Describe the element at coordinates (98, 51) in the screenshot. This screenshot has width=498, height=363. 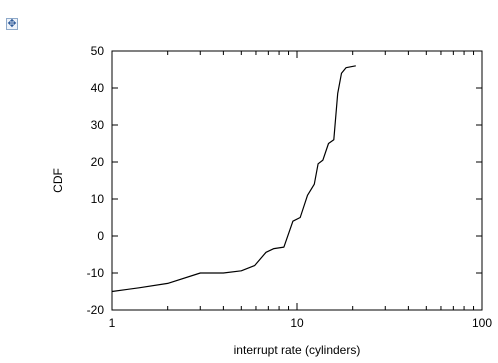
I see `y-tick-label: 50` at that location.